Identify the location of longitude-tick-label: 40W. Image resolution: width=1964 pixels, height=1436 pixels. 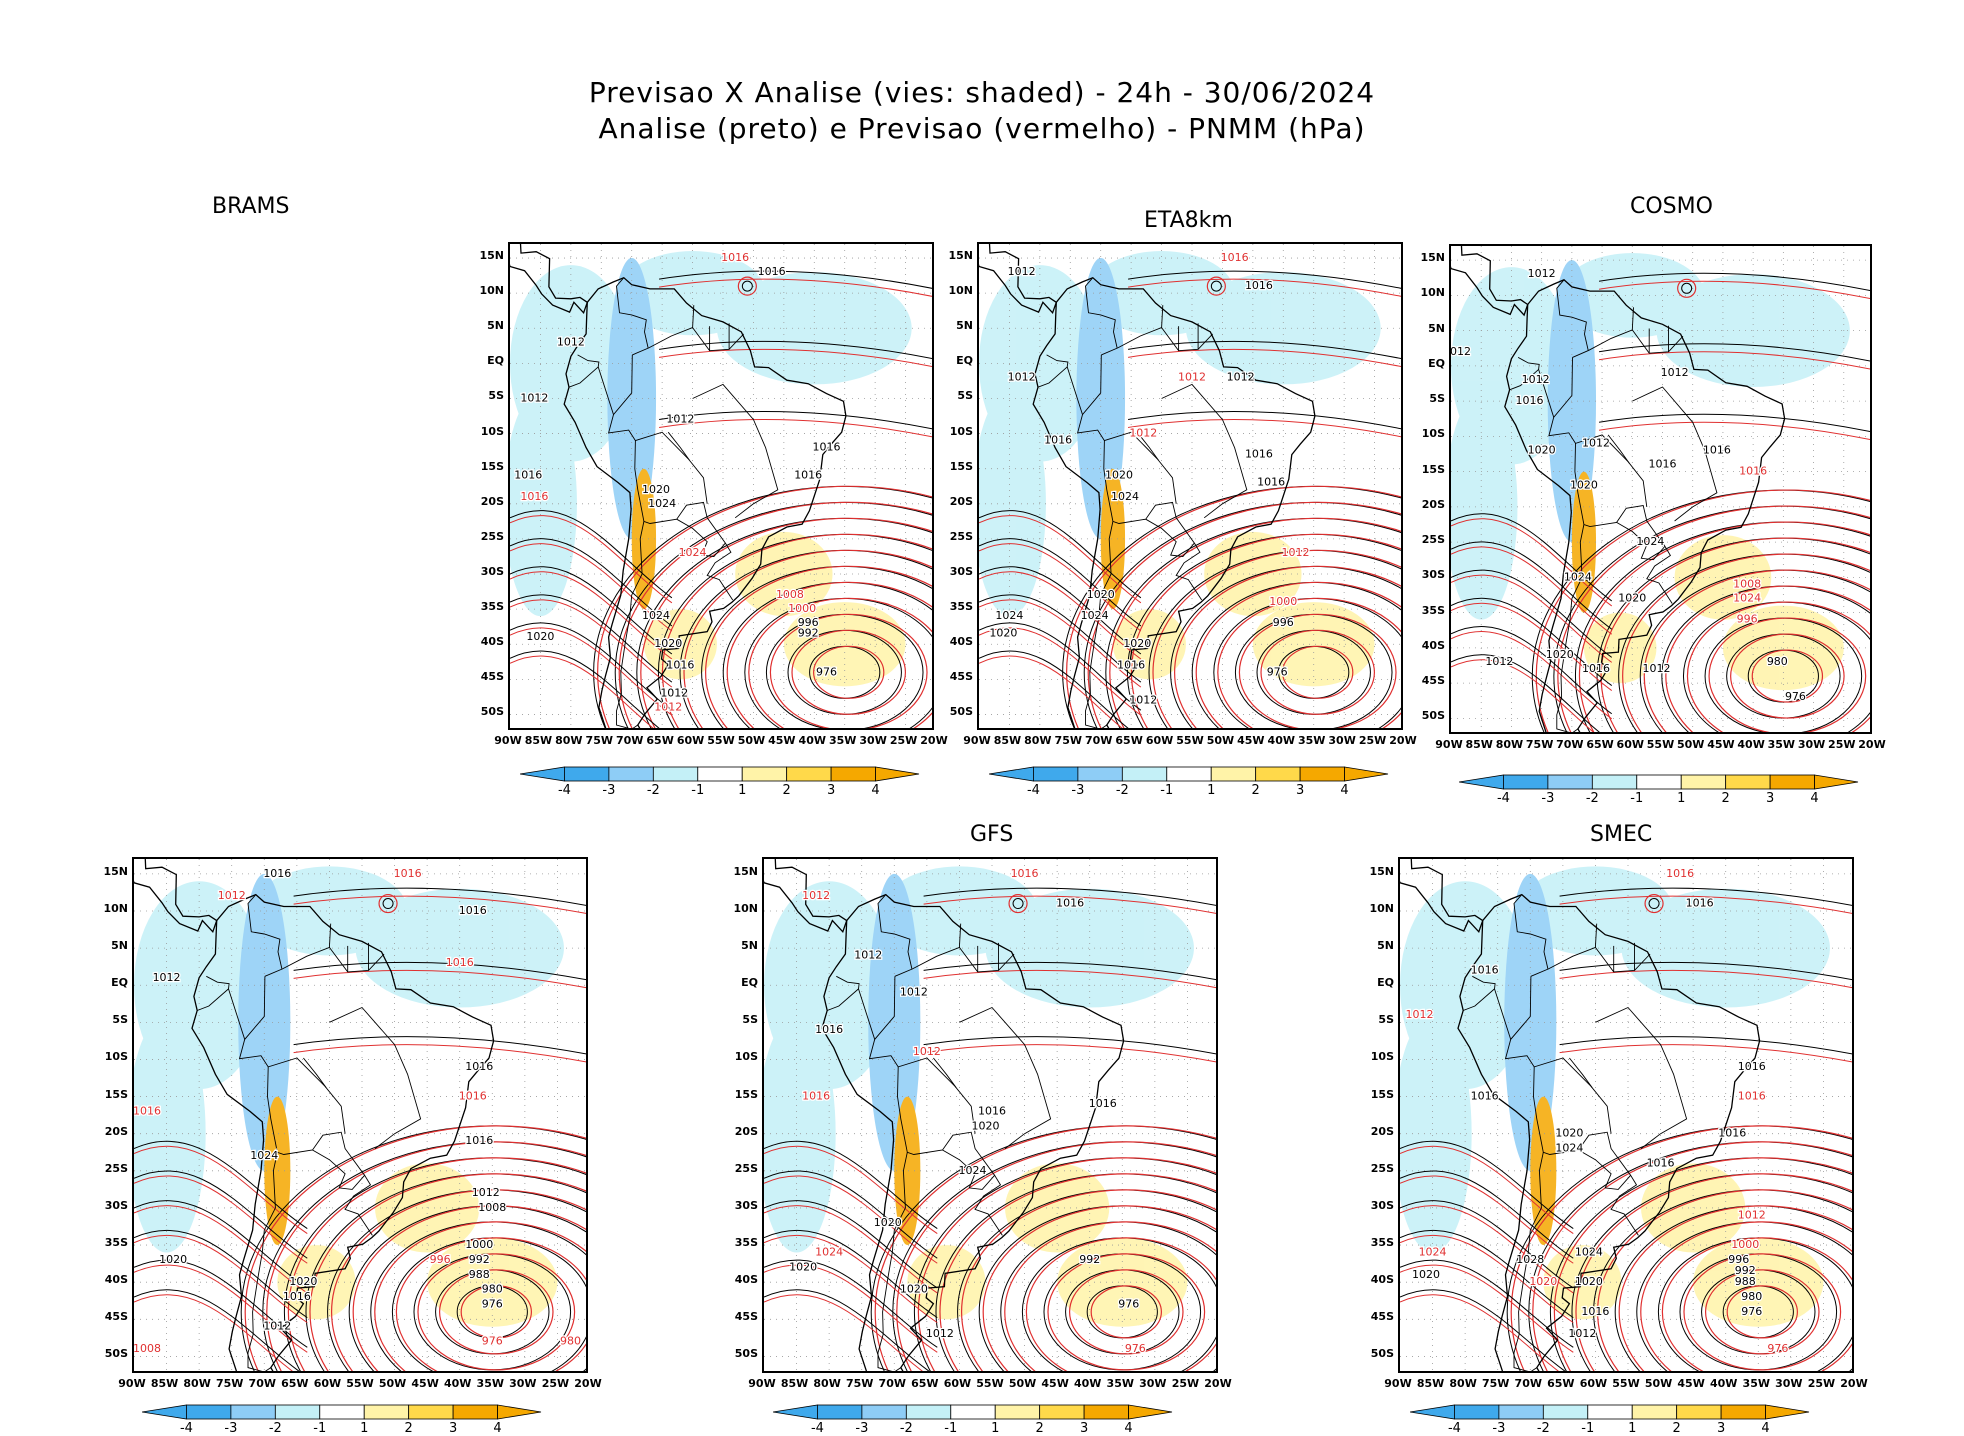
(812, 740).